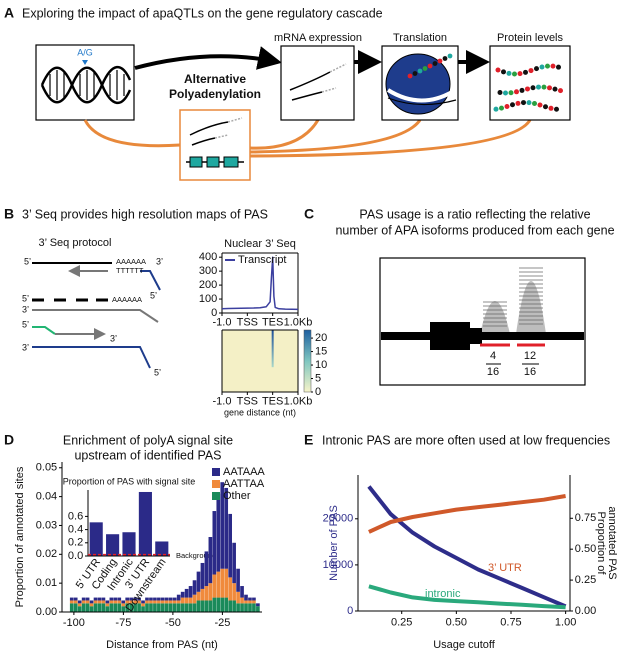 This screenshot has height=664, width=617. I want to click on apa-box, so click(215, 145).